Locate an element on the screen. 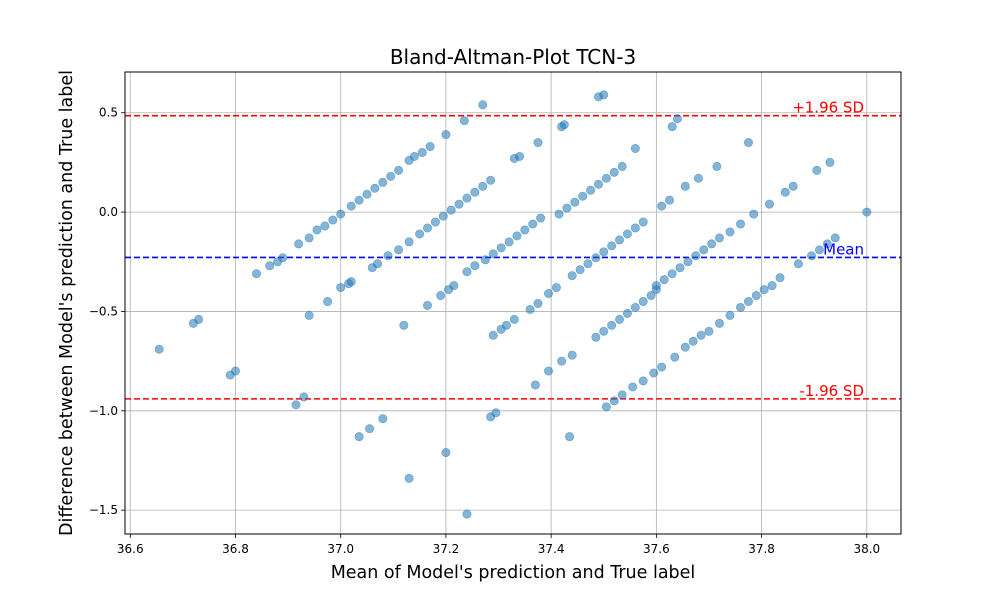 The width and height of the screenshot is (1000, 604). reference-line-label: Mean is located at coordinates (843, 249).